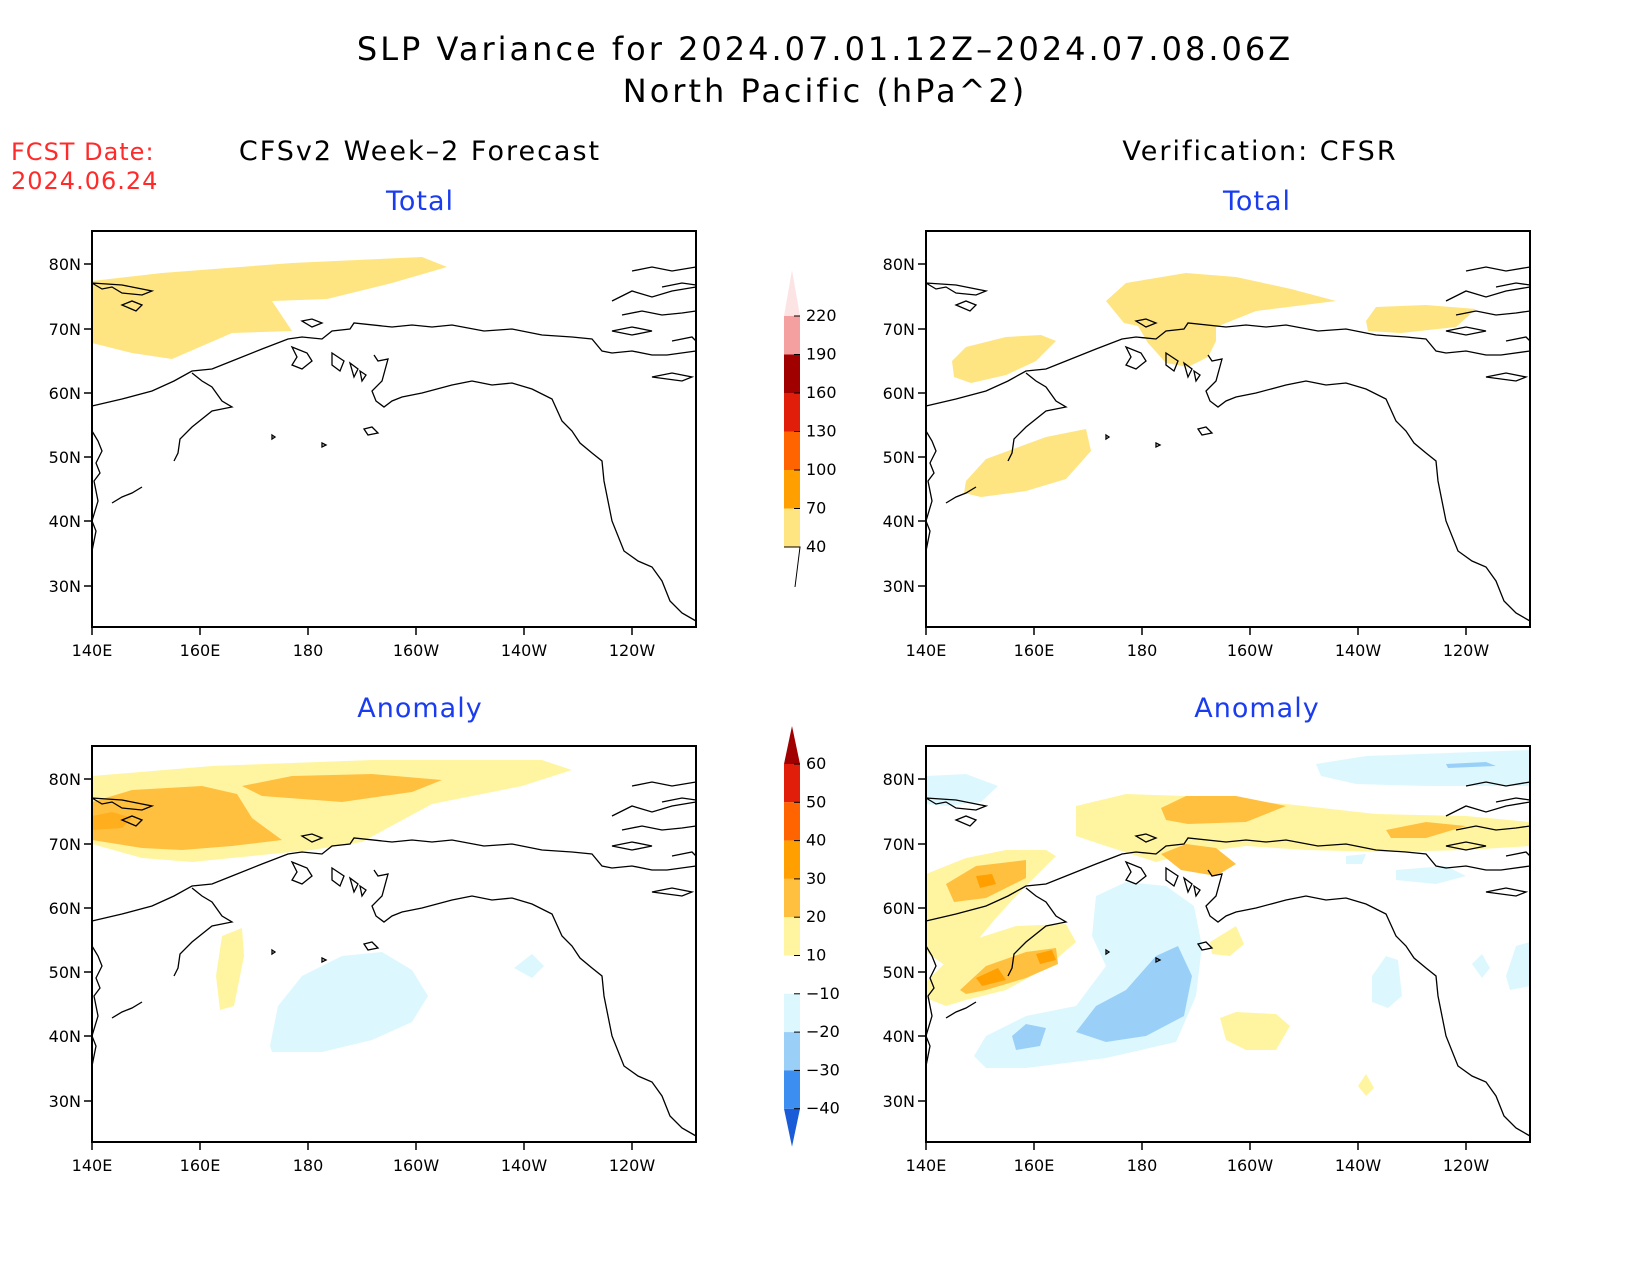 The image size is (1650, 1275). Describe the element at coordinates (816, 955) in the screenshot. I see `colorbar-anomaly-label: 10` at that location.